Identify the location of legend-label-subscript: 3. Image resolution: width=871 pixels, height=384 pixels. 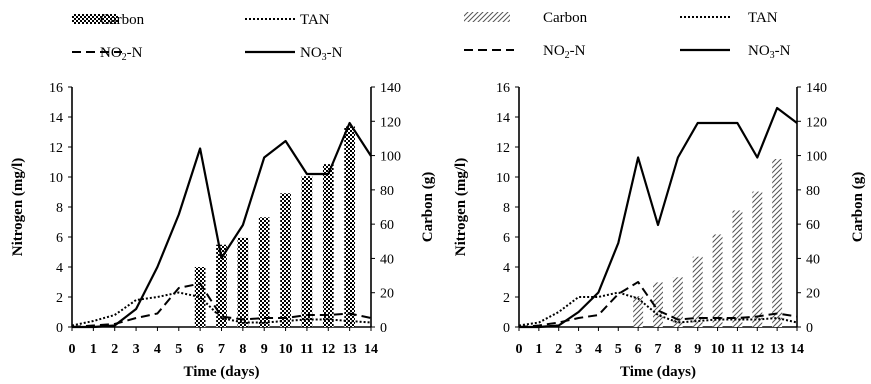
(772, 55).